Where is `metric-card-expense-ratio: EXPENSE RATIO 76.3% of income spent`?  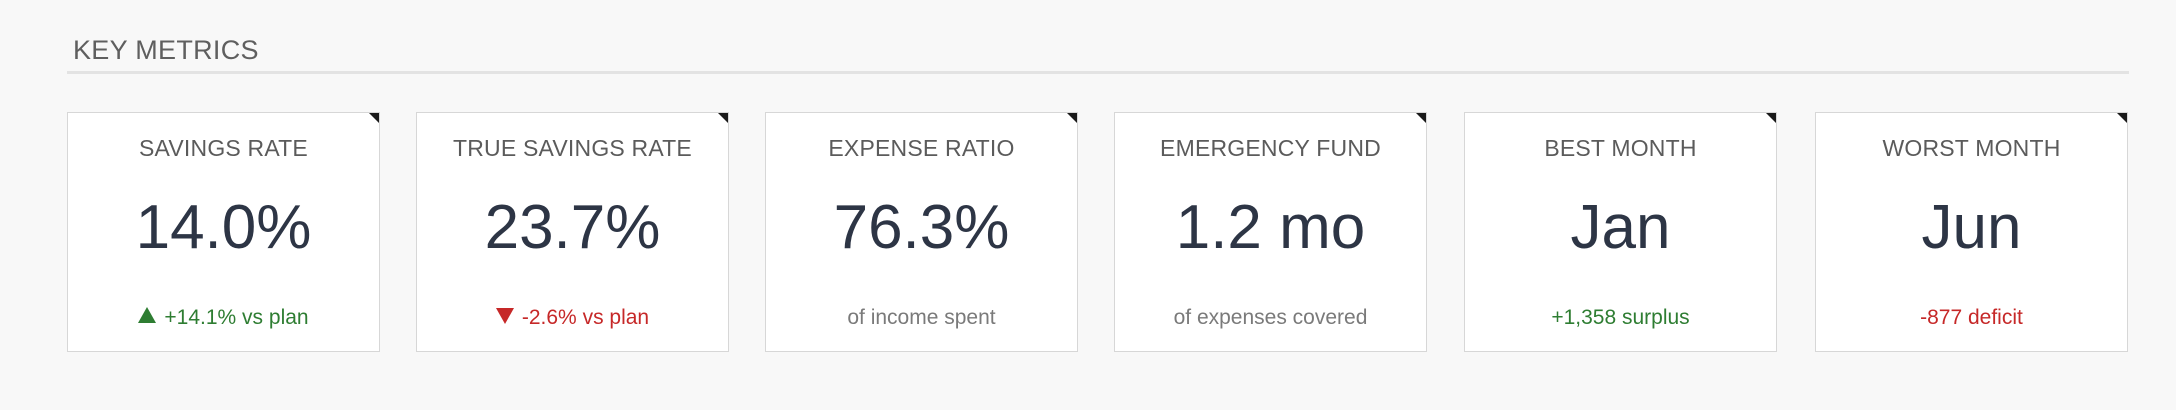 metric-card-expense-ratio: EXPENSE RATIO 76.3% of income spent is located at coordinates (921, 232).